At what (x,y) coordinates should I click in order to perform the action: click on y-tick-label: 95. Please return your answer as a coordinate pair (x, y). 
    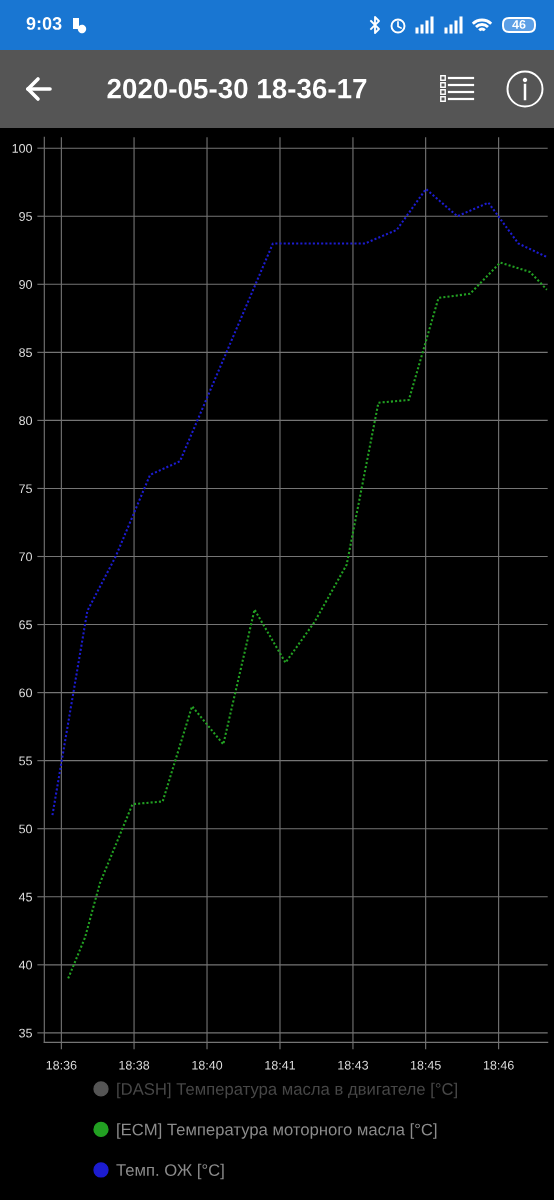
    Looking at the image, I should click on (25, 216).